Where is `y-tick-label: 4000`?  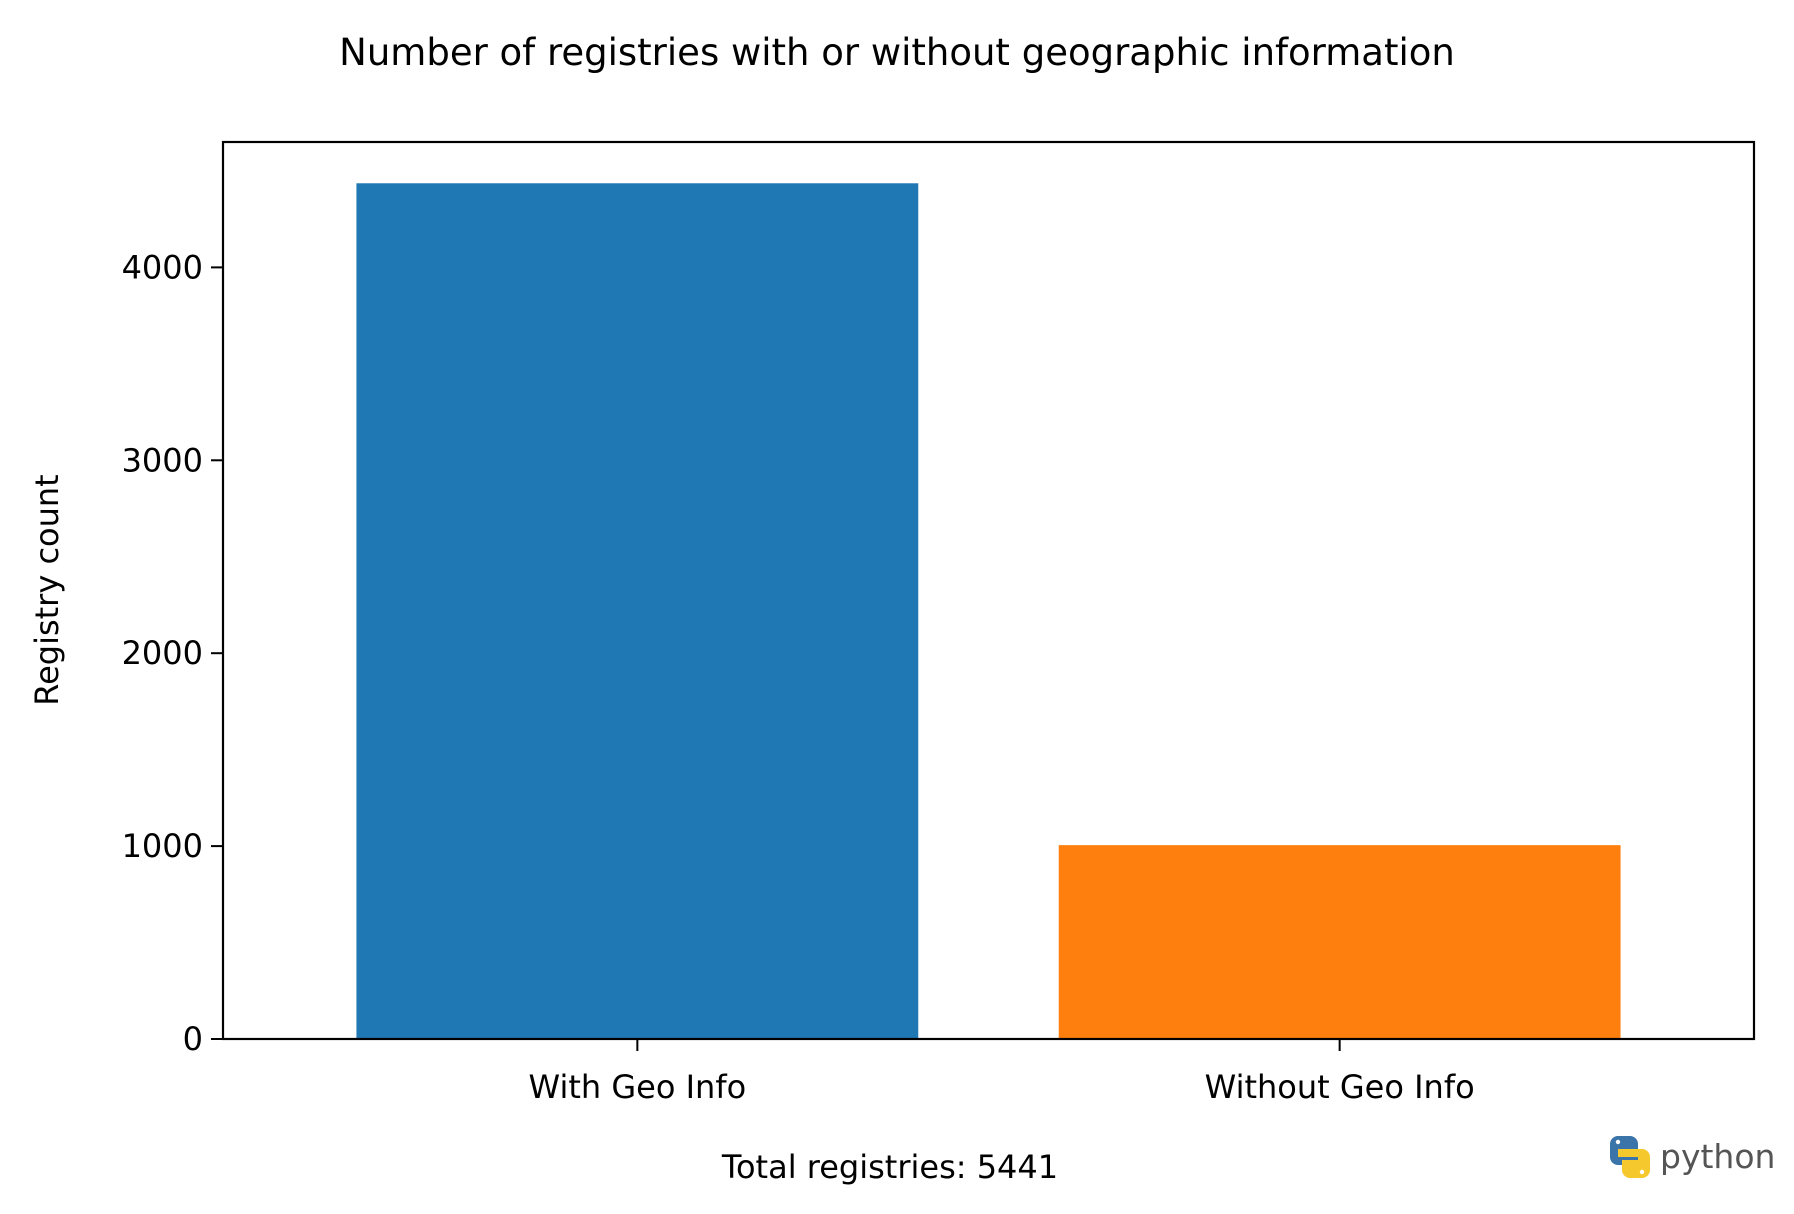 y-tick-label: 4000 is located at coordinates (162, 267).